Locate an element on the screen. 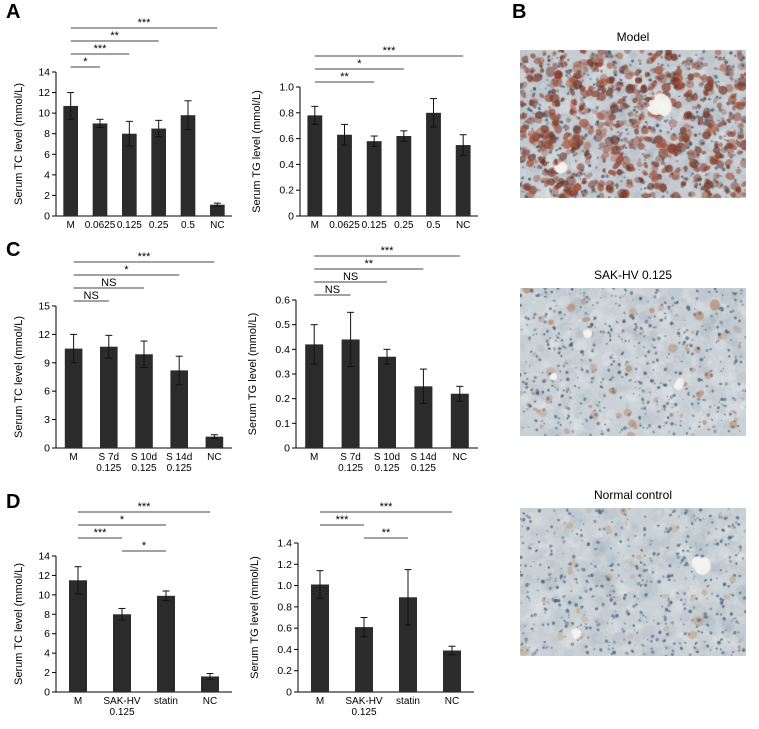 The image size is (759, 729). svg-text: 0.3 is located at coordinates (282, 375).